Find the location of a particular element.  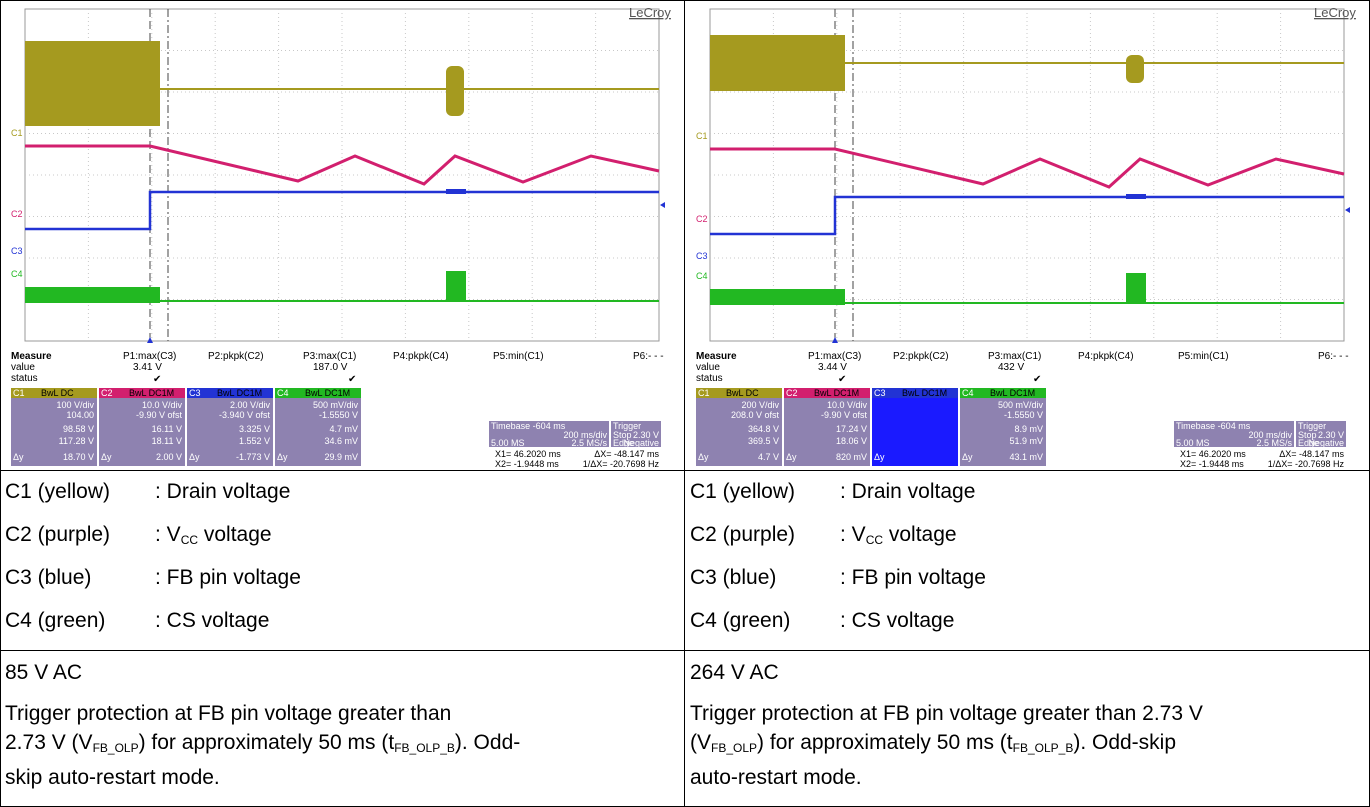

svg-text: Stop is located at coordinates (622, 435).